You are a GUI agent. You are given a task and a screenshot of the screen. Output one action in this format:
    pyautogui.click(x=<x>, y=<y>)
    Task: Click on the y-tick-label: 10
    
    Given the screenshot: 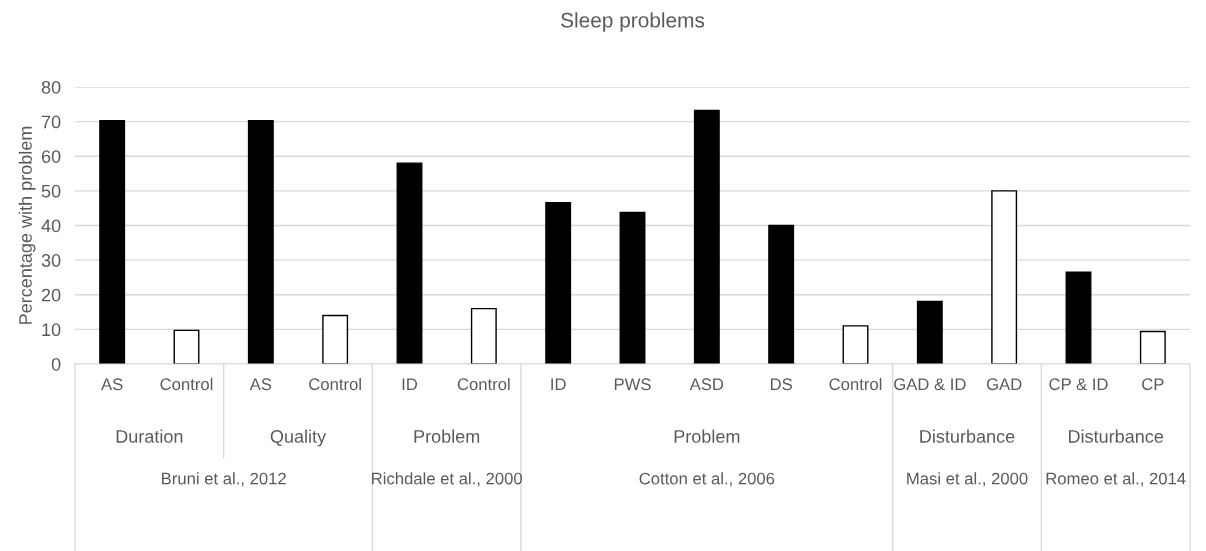 What is the action you would take?
    pyautogui.click(x=51, y=330)
    